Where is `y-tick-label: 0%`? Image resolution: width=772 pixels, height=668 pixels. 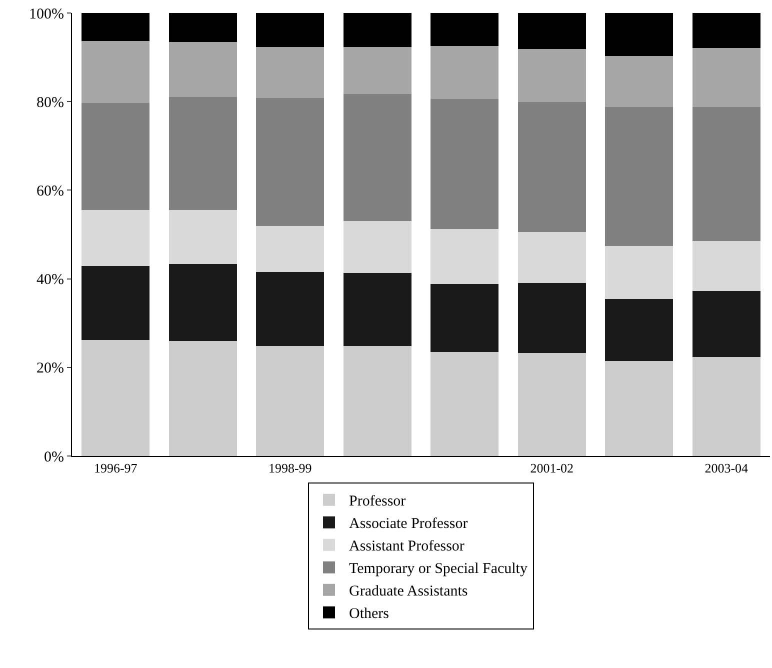 y-tick-label: 0% is located at coordinates (54, 457).